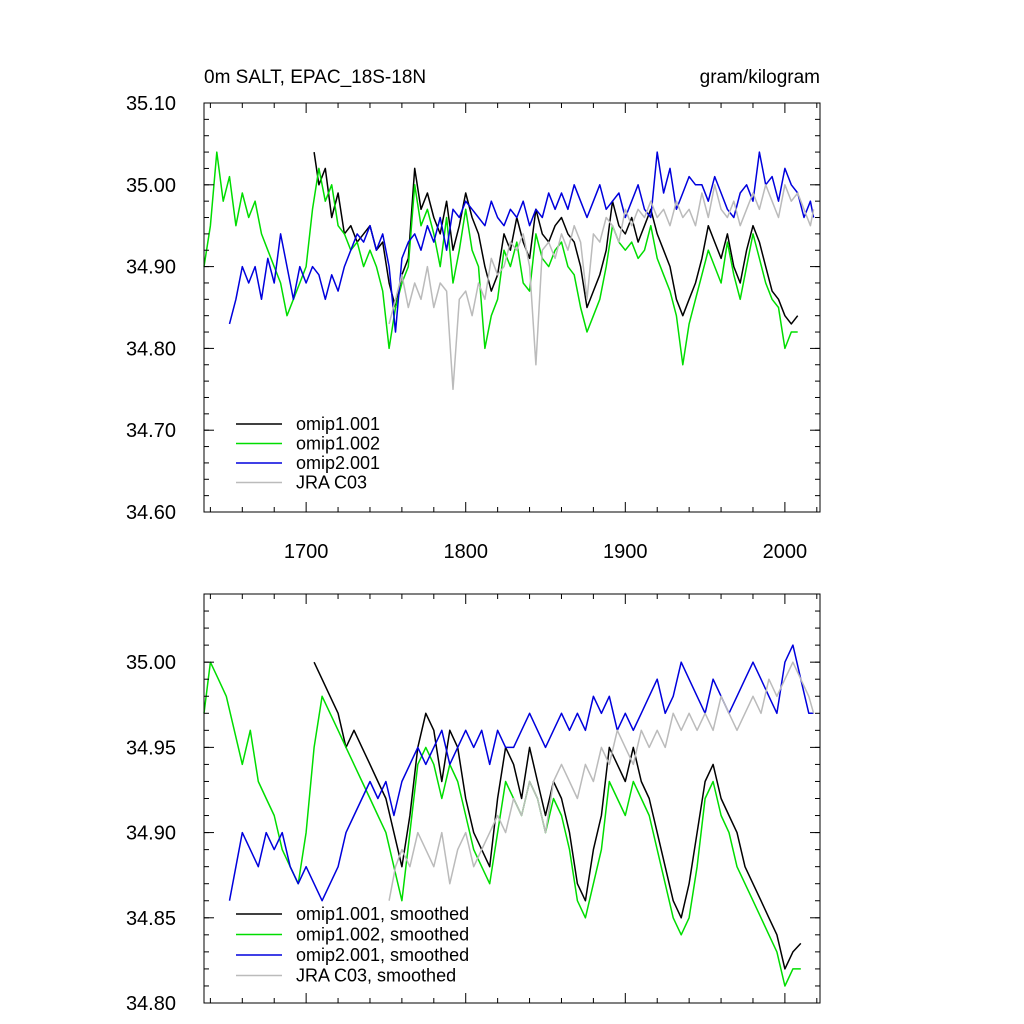 The width and height of the screenshot is (1024, 1024). Describe the element at coordinates (151, 349) in the screenshot. I see `top-ytick-label-2: 34.80` at that location.